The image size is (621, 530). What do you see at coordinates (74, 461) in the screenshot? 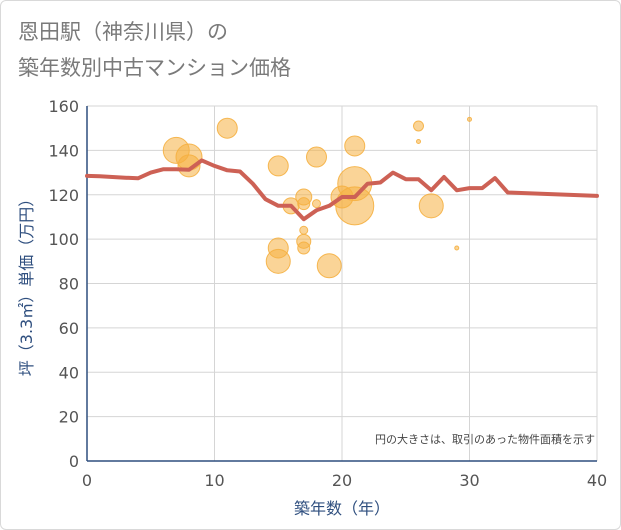
I see `y-tick-label: 0` at bounding box center [74, 461].